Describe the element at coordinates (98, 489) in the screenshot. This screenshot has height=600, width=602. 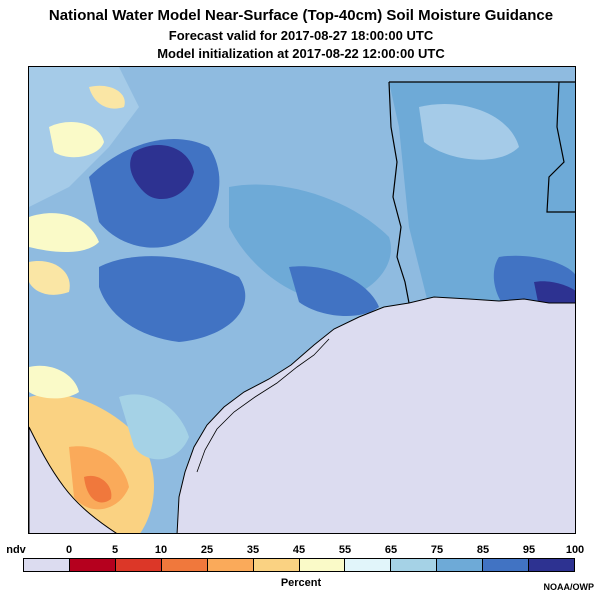
I see `dry-region-sw-red` at that location.